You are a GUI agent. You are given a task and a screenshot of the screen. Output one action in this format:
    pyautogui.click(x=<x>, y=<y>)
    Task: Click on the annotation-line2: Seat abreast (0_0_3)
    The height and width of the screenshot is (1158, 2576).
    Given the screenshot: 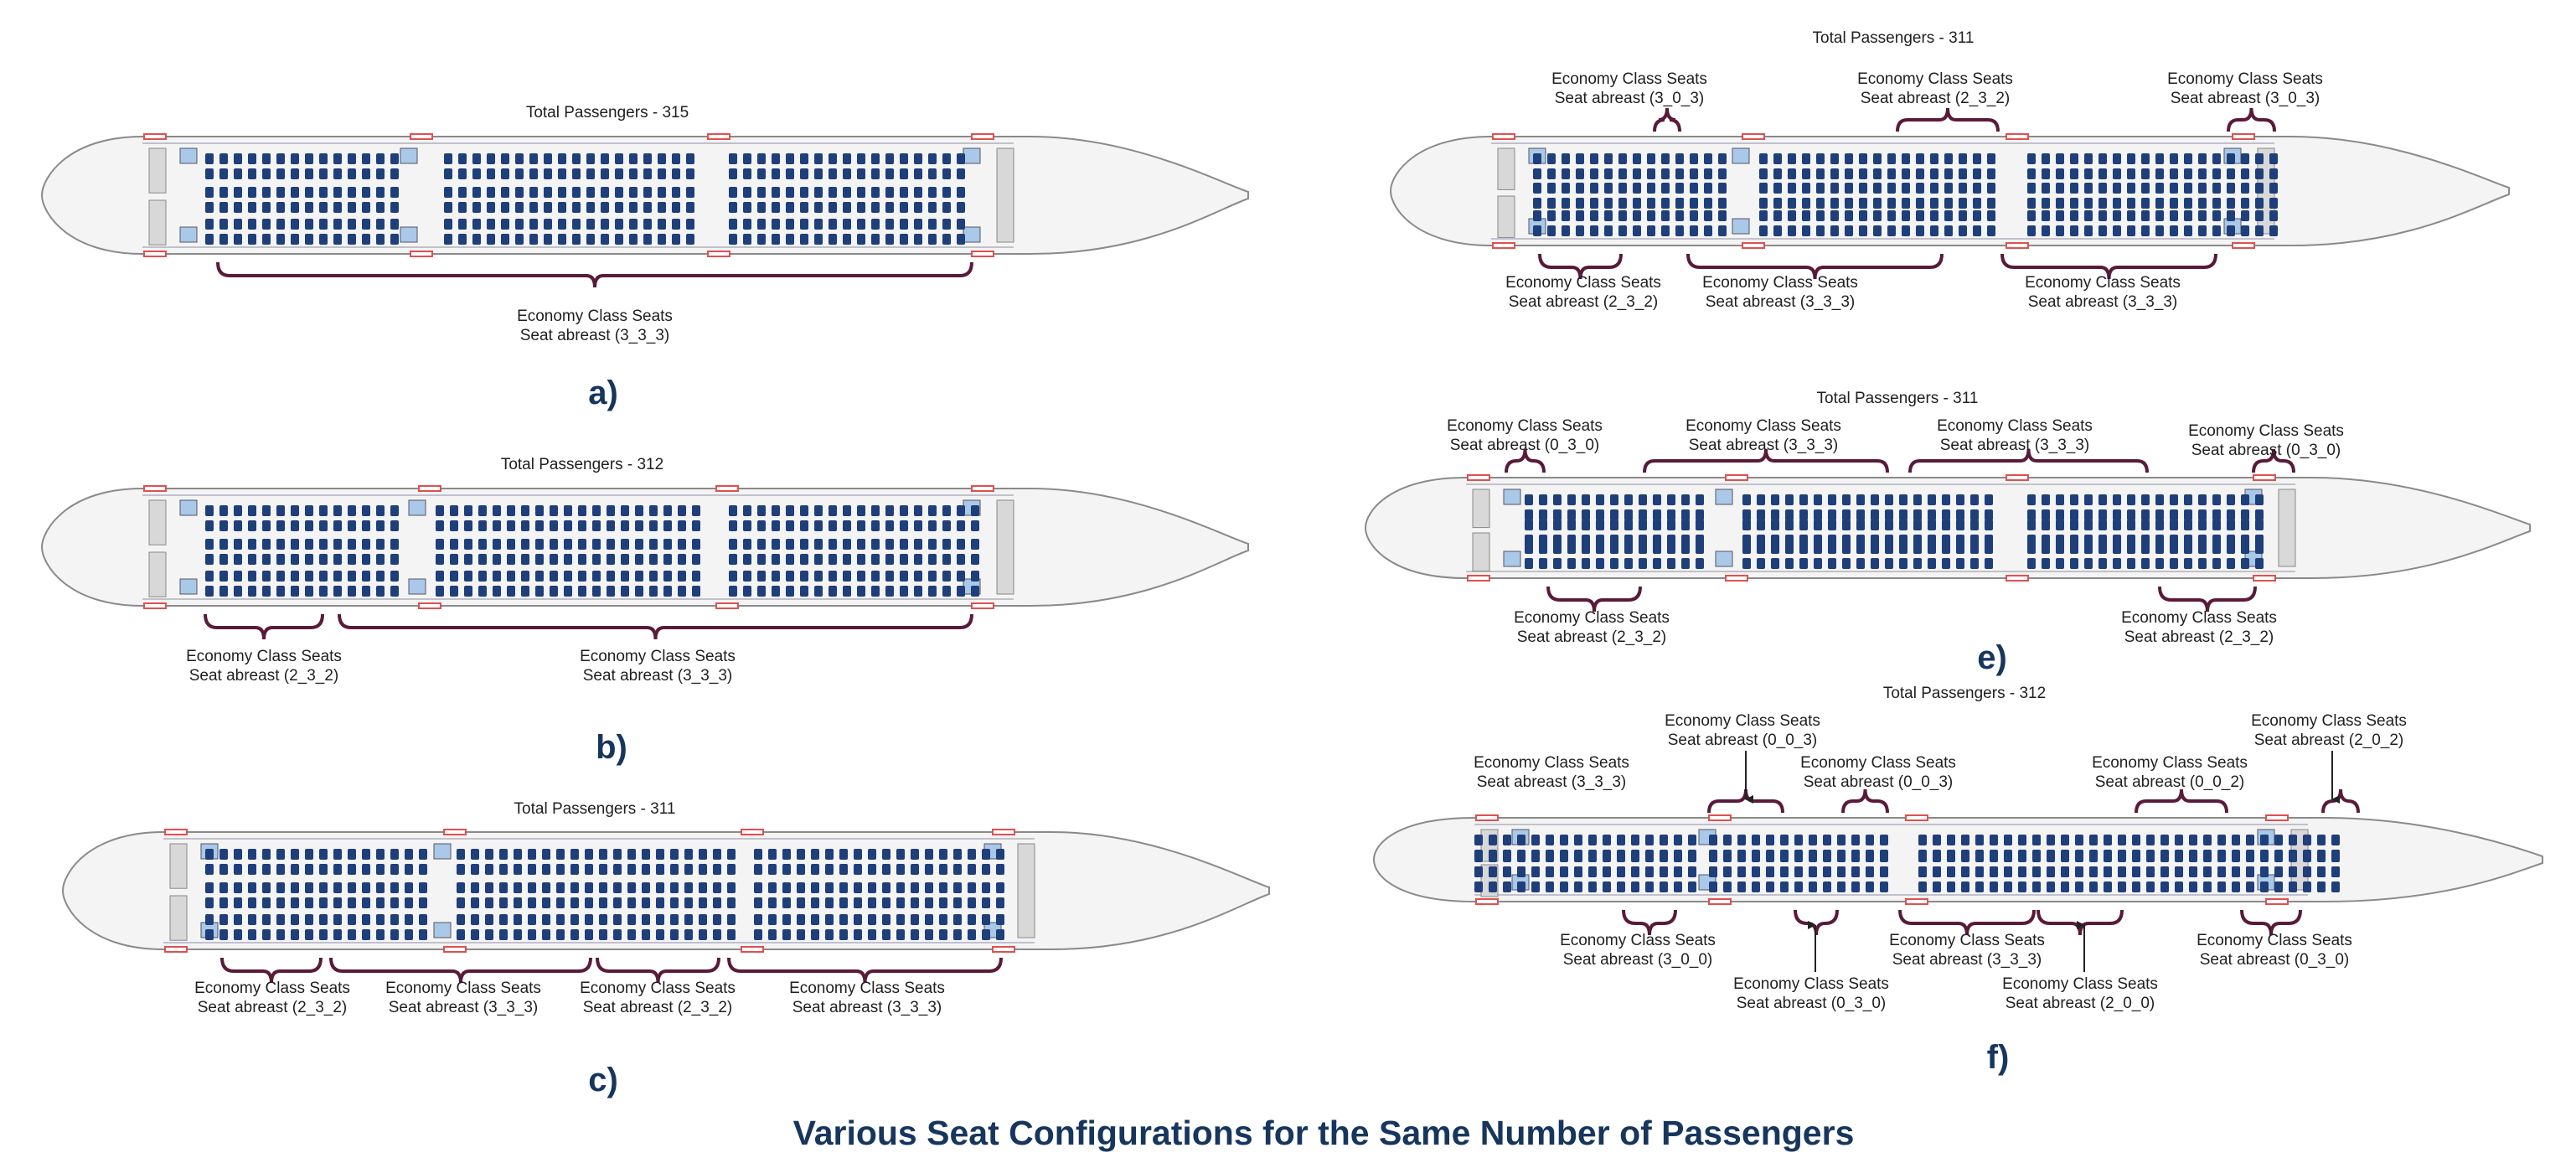 What is the action you would take?
    pyautogui.click(x=1879, y=782)
    